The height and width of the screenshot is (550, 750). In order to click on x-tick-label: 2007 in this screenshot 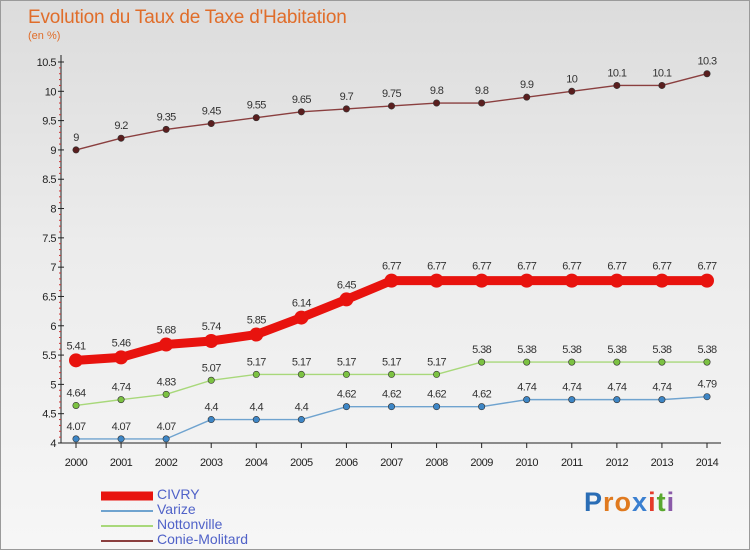, I will do `click(391, 463)`.